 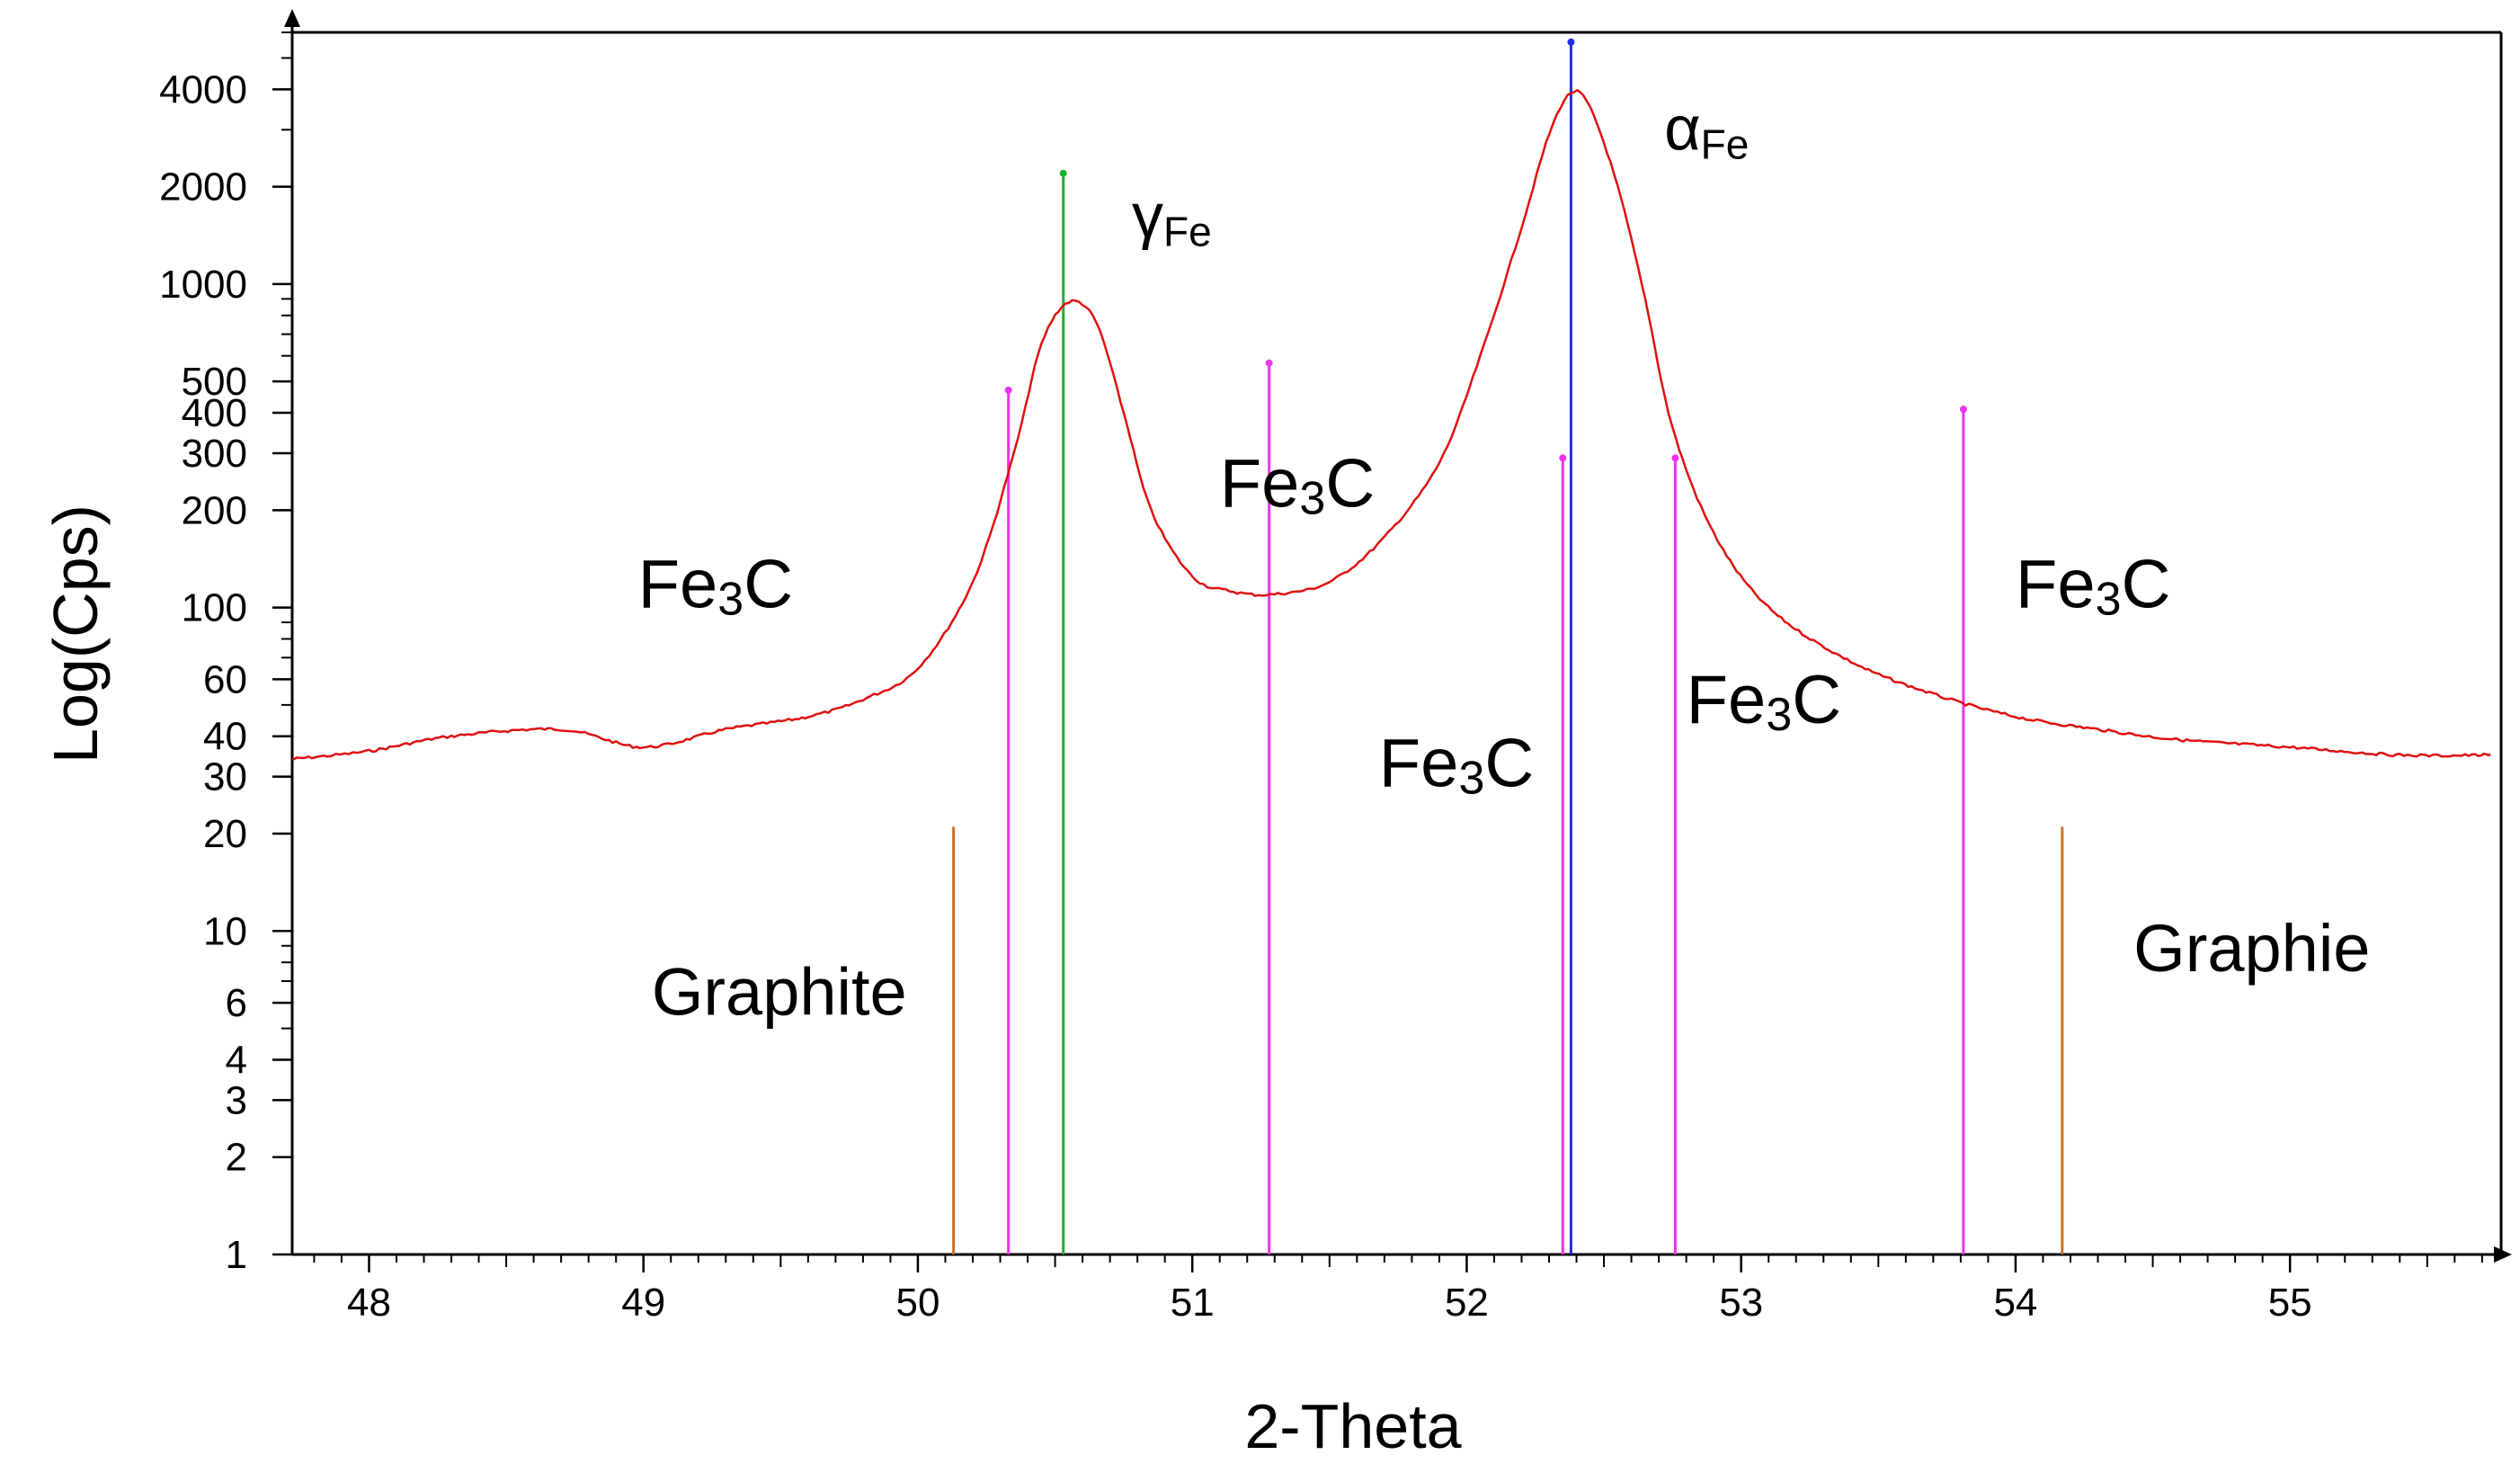 What do you see at coordinates (225, 834) in the screenshot?
I see `y-tick-label: 20` at bounding box center [225, 834].